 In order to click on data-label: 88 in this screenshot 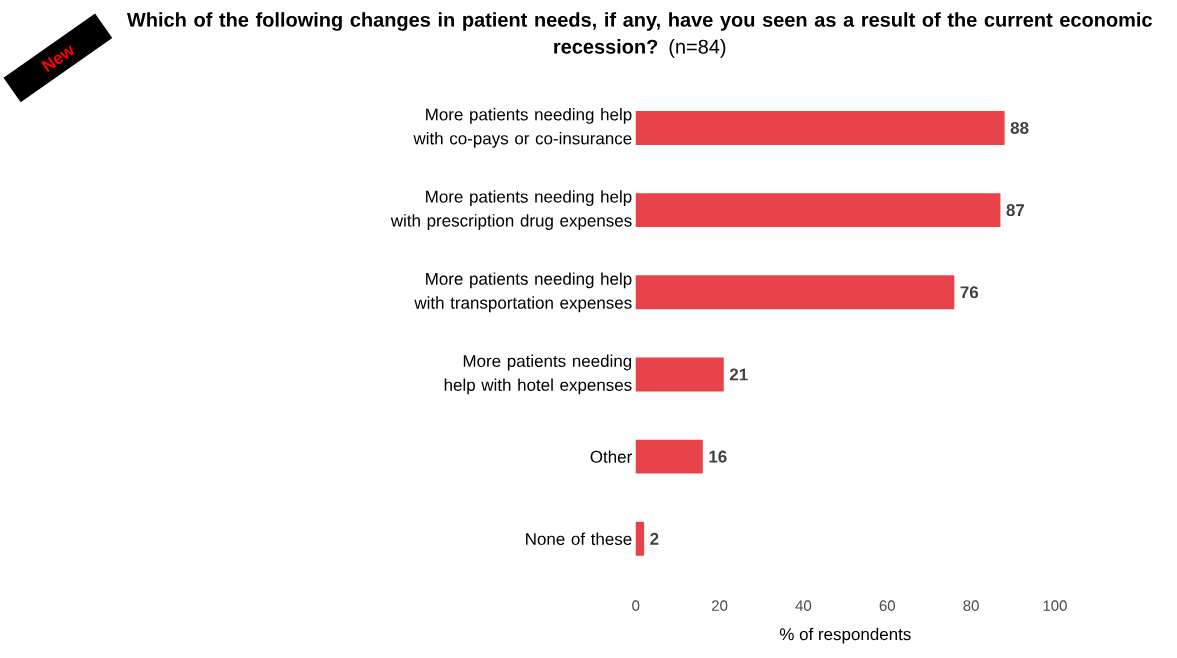, I will do `click(1019, 128)`.